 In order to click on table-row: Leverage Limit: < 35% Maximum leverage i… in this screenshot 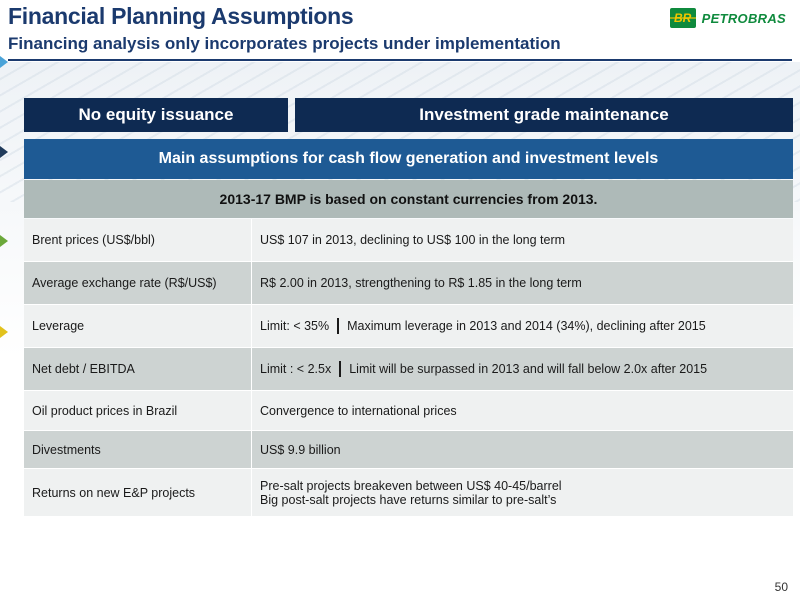, I will do `click(408, 326)`.